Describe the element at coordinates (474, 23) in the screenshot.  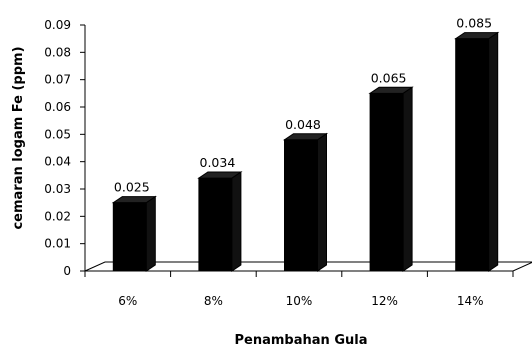
I see `bar-data-label: 0.085` at that location.